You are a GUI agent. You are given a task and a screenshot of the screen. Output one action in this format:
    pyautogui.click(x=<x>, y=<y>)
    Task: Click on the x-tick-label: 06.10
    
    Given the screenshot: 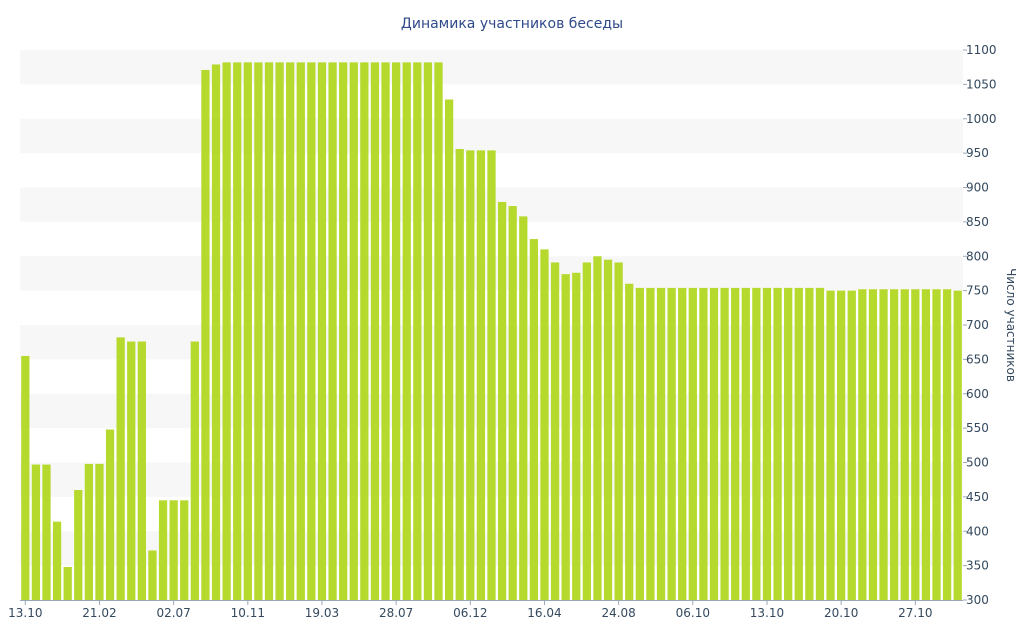 What is the action you would take?
    pyautogui.click(x=693, y=613)
    